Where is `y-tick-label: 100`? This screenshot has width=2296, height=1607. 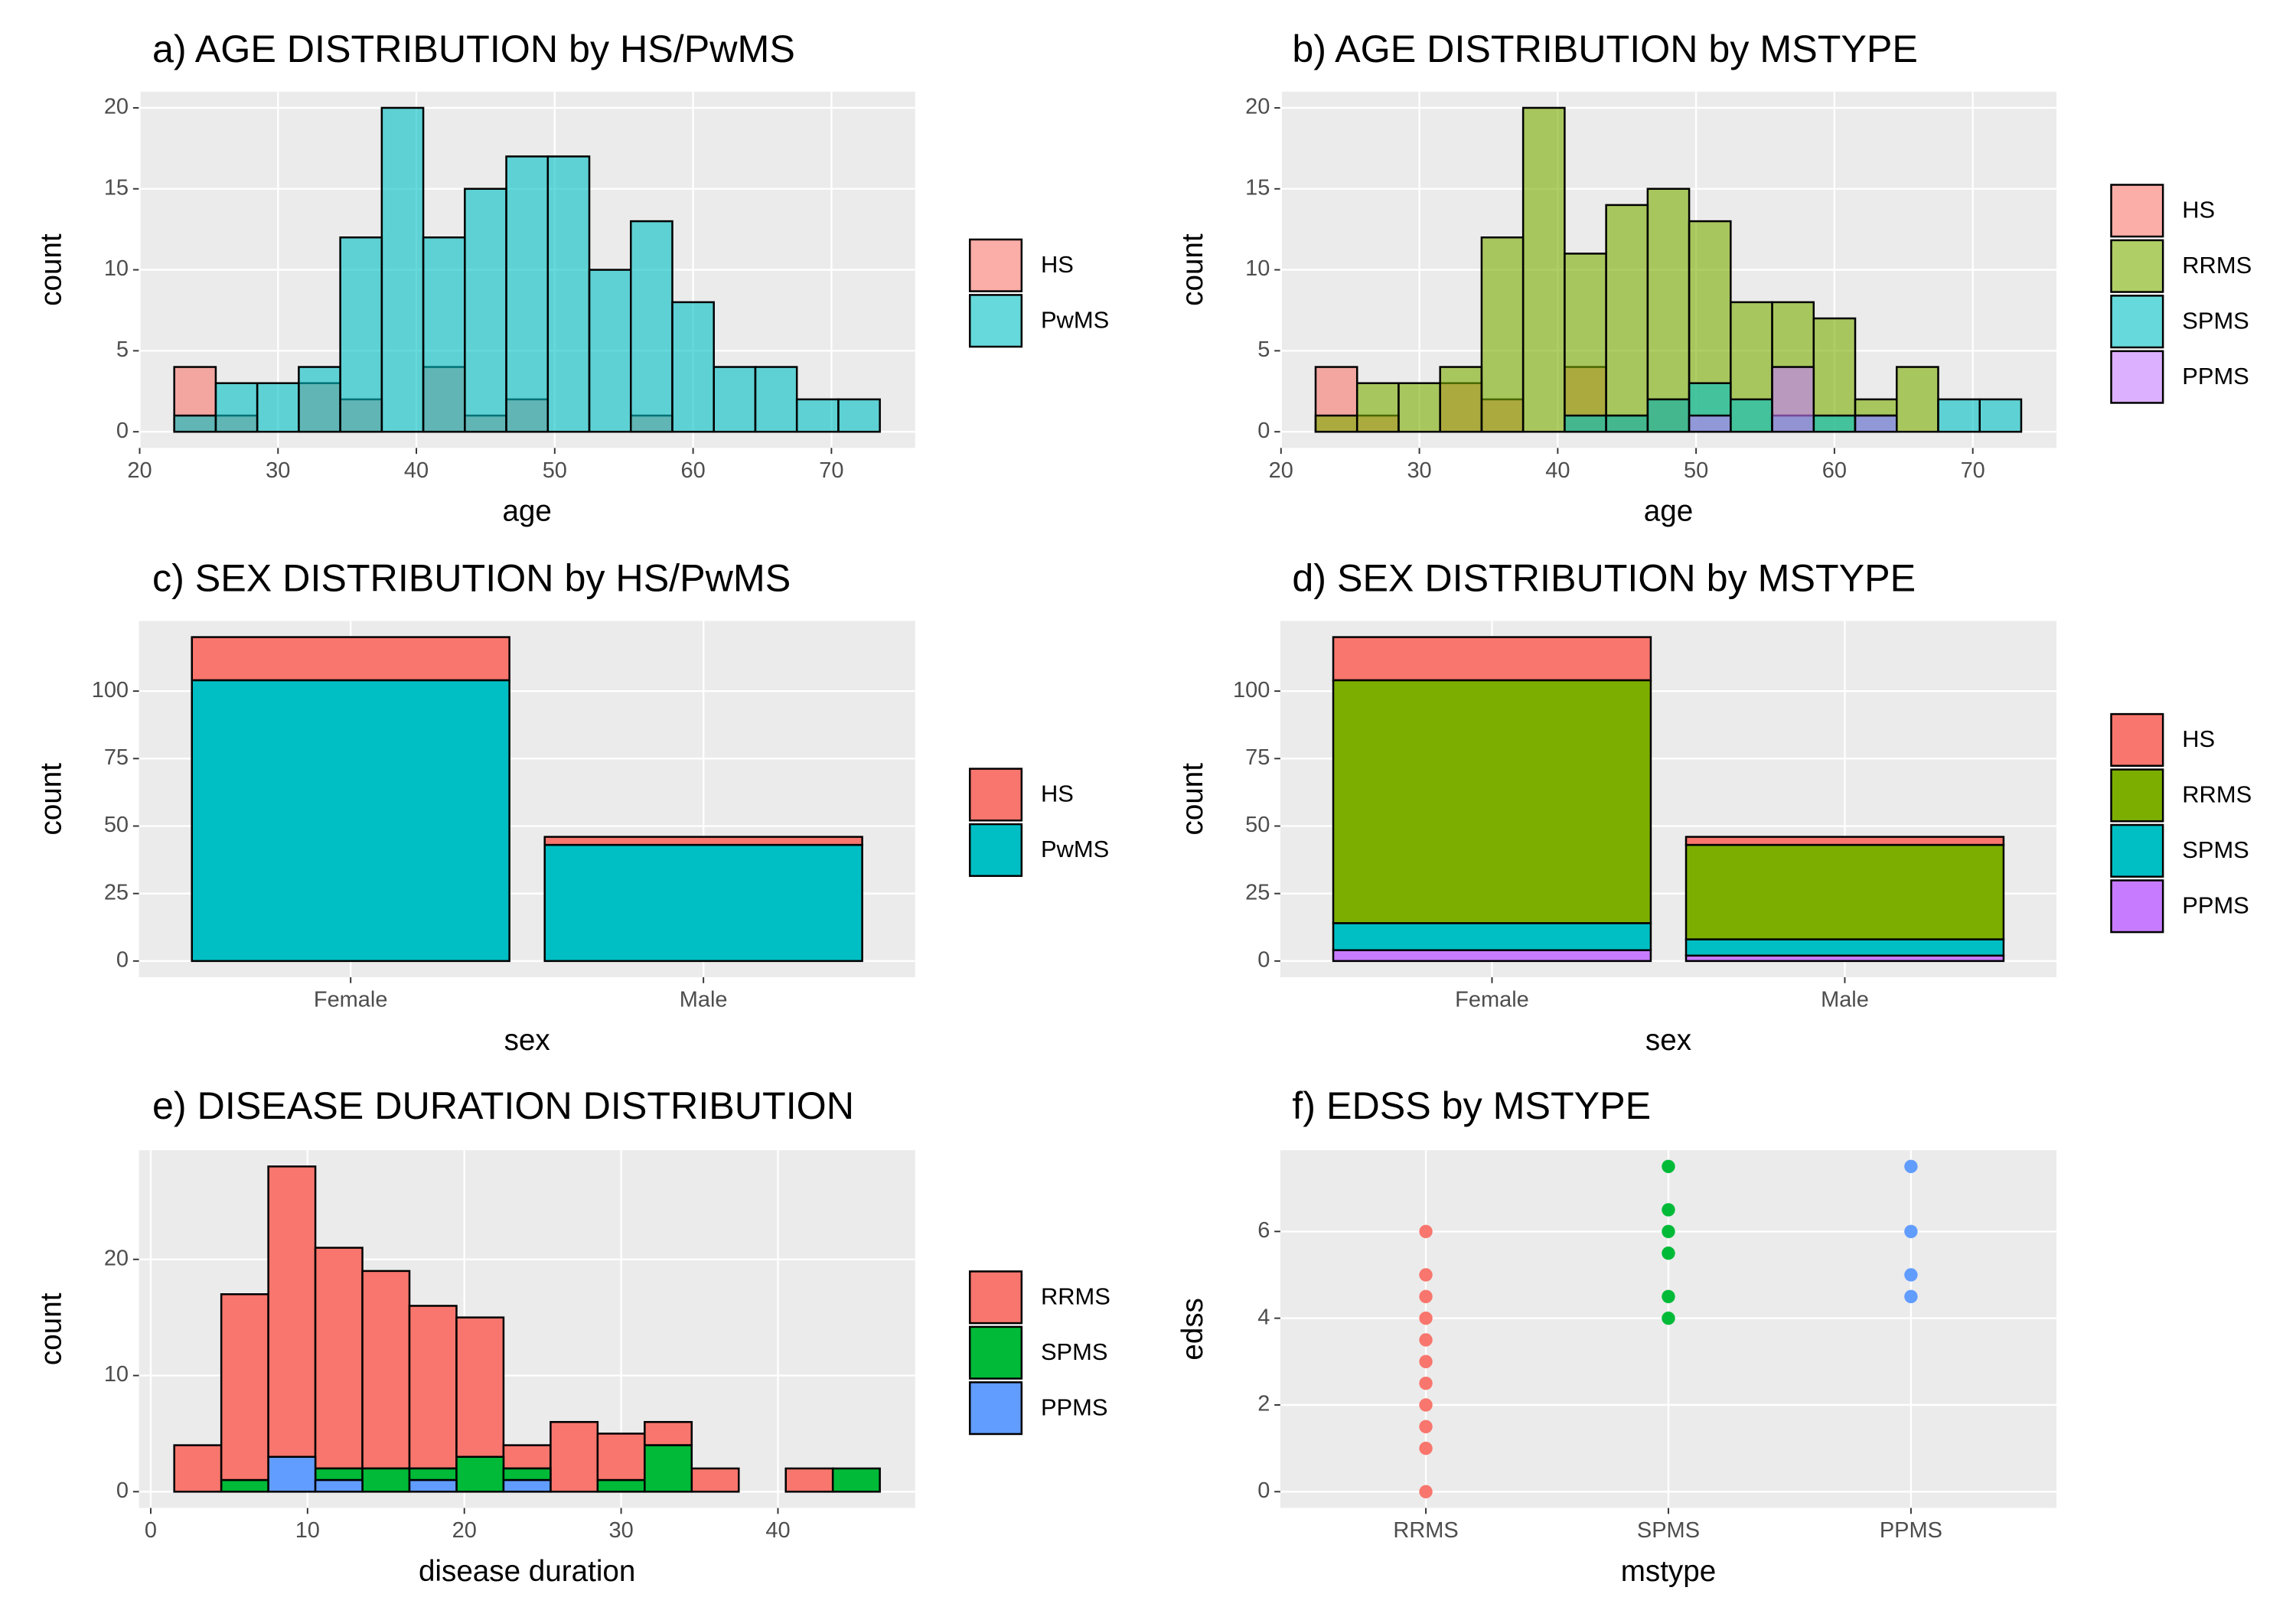 y-tick-label: 100 is located at coordinates (110, 690).